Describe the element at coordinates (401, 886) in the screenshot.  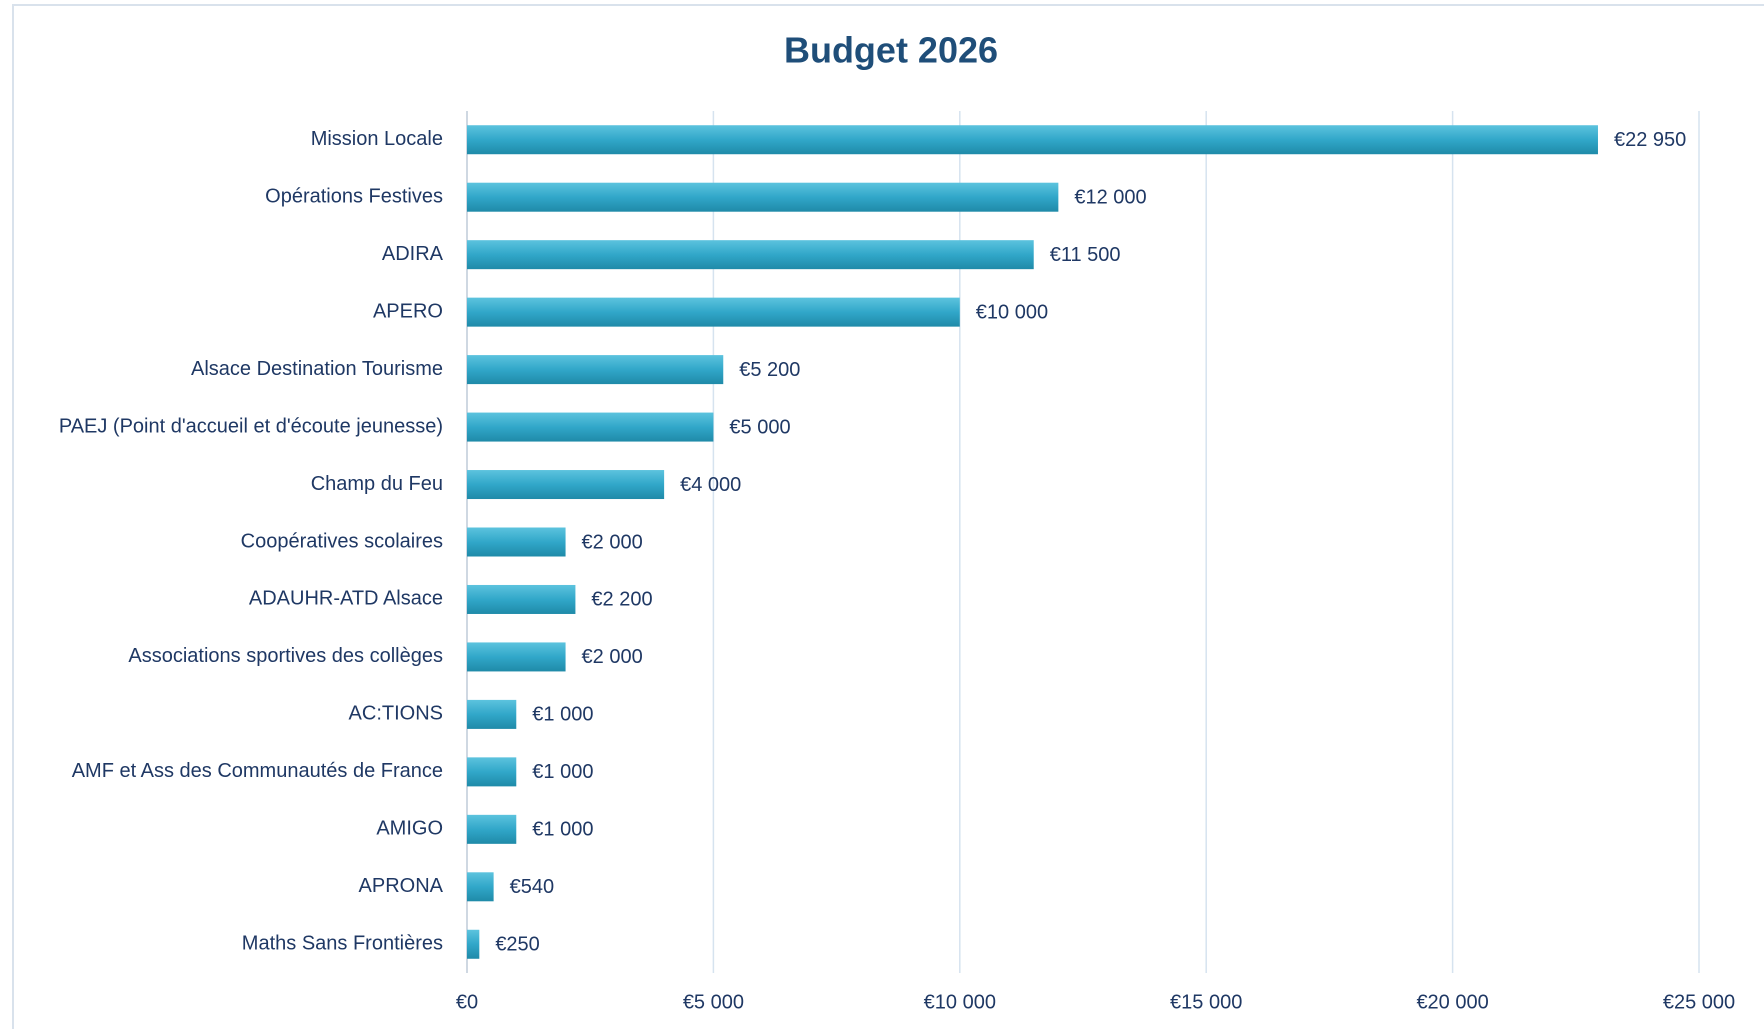
I see `y-tick-label: APRONA` at that location.